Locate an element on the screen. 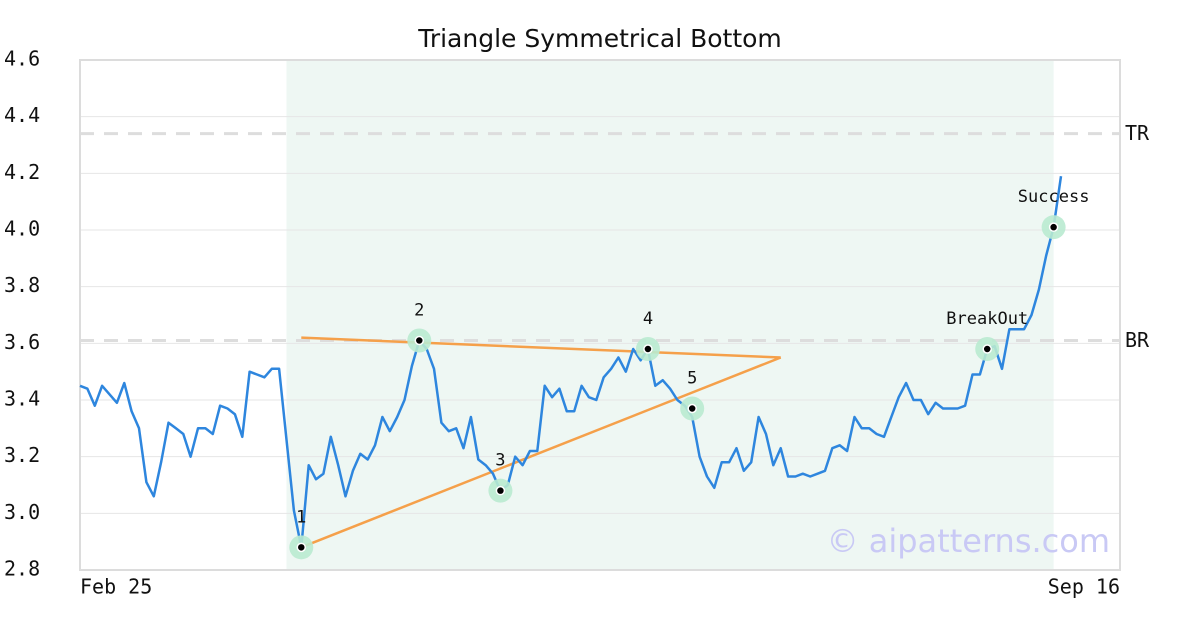 This screenshot has height=630, width=1200. marker-label: 5 is located at coordinates (692, 379).